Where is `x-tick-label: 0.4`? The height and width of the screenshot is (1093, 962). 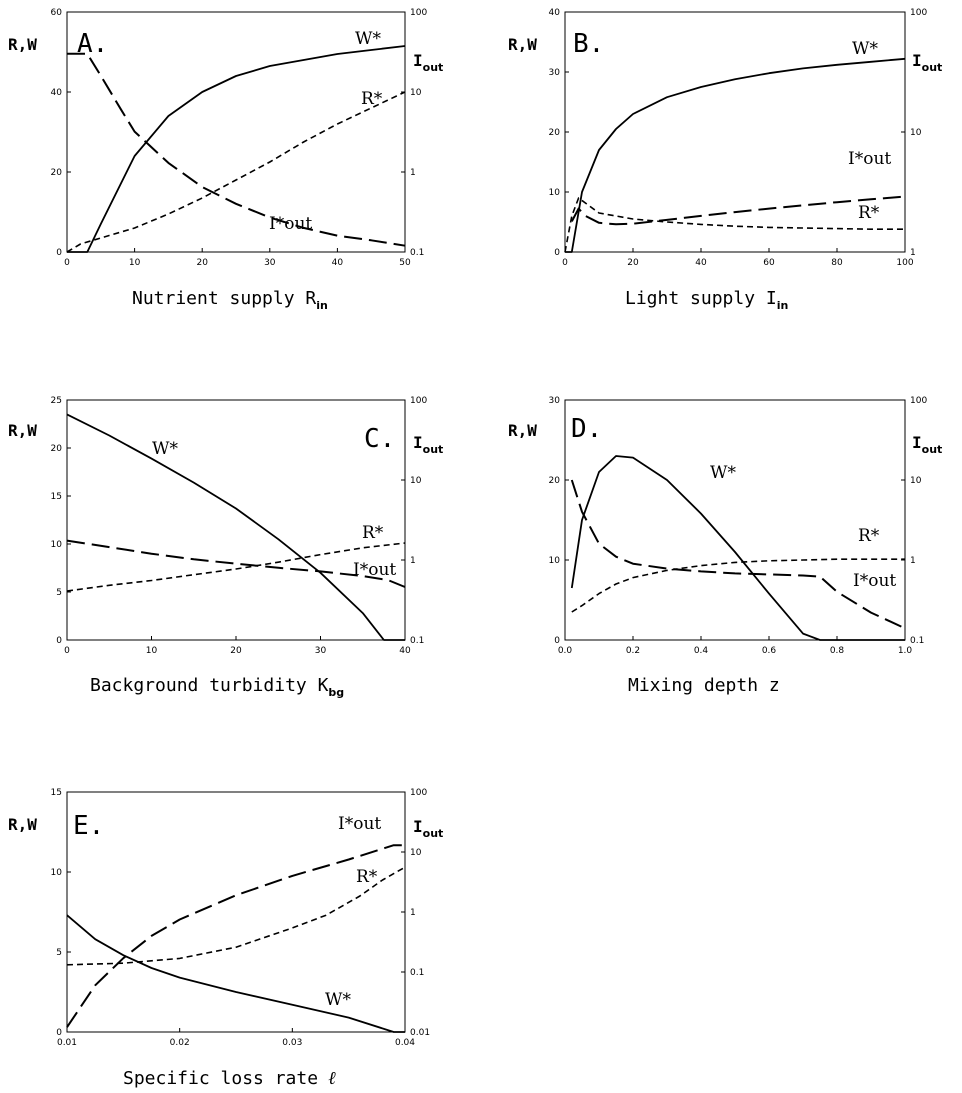
x-tick-label: 0.4 is located at coordinates (701, 651).